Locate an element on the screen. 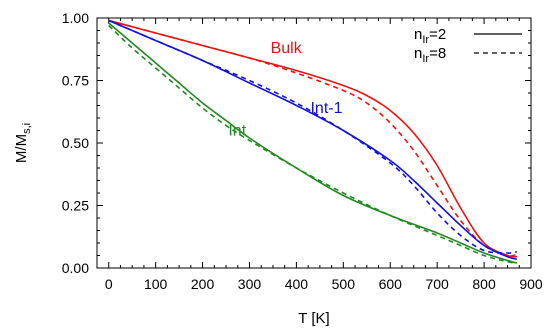 The height and width of the screenshot is (333, 556). series-label-int: Int is located at coordinates (237, 131).